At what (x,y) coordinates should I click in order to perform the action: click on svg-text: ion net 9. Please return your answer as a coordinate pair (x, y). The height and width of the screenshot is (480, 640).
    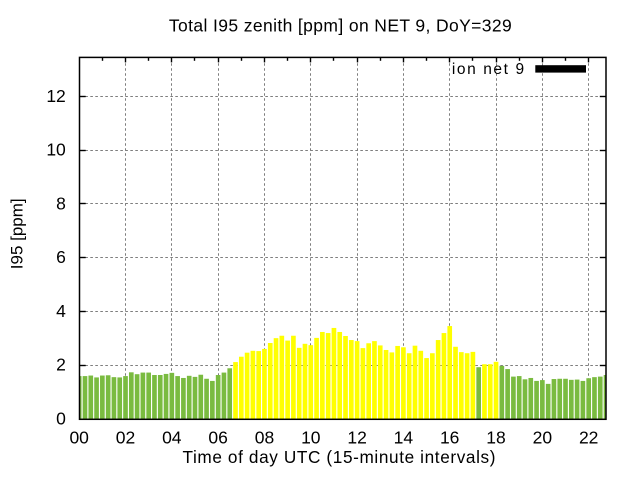
    Looking at the image, I should click on (489, 69).